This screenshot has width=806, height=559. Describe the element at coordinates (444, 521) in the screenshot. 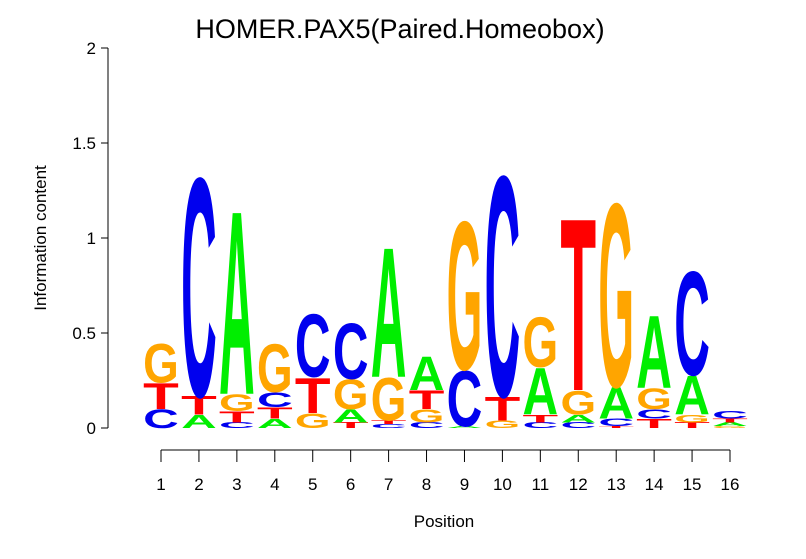

I see `x-axis-label: Position` at that location.